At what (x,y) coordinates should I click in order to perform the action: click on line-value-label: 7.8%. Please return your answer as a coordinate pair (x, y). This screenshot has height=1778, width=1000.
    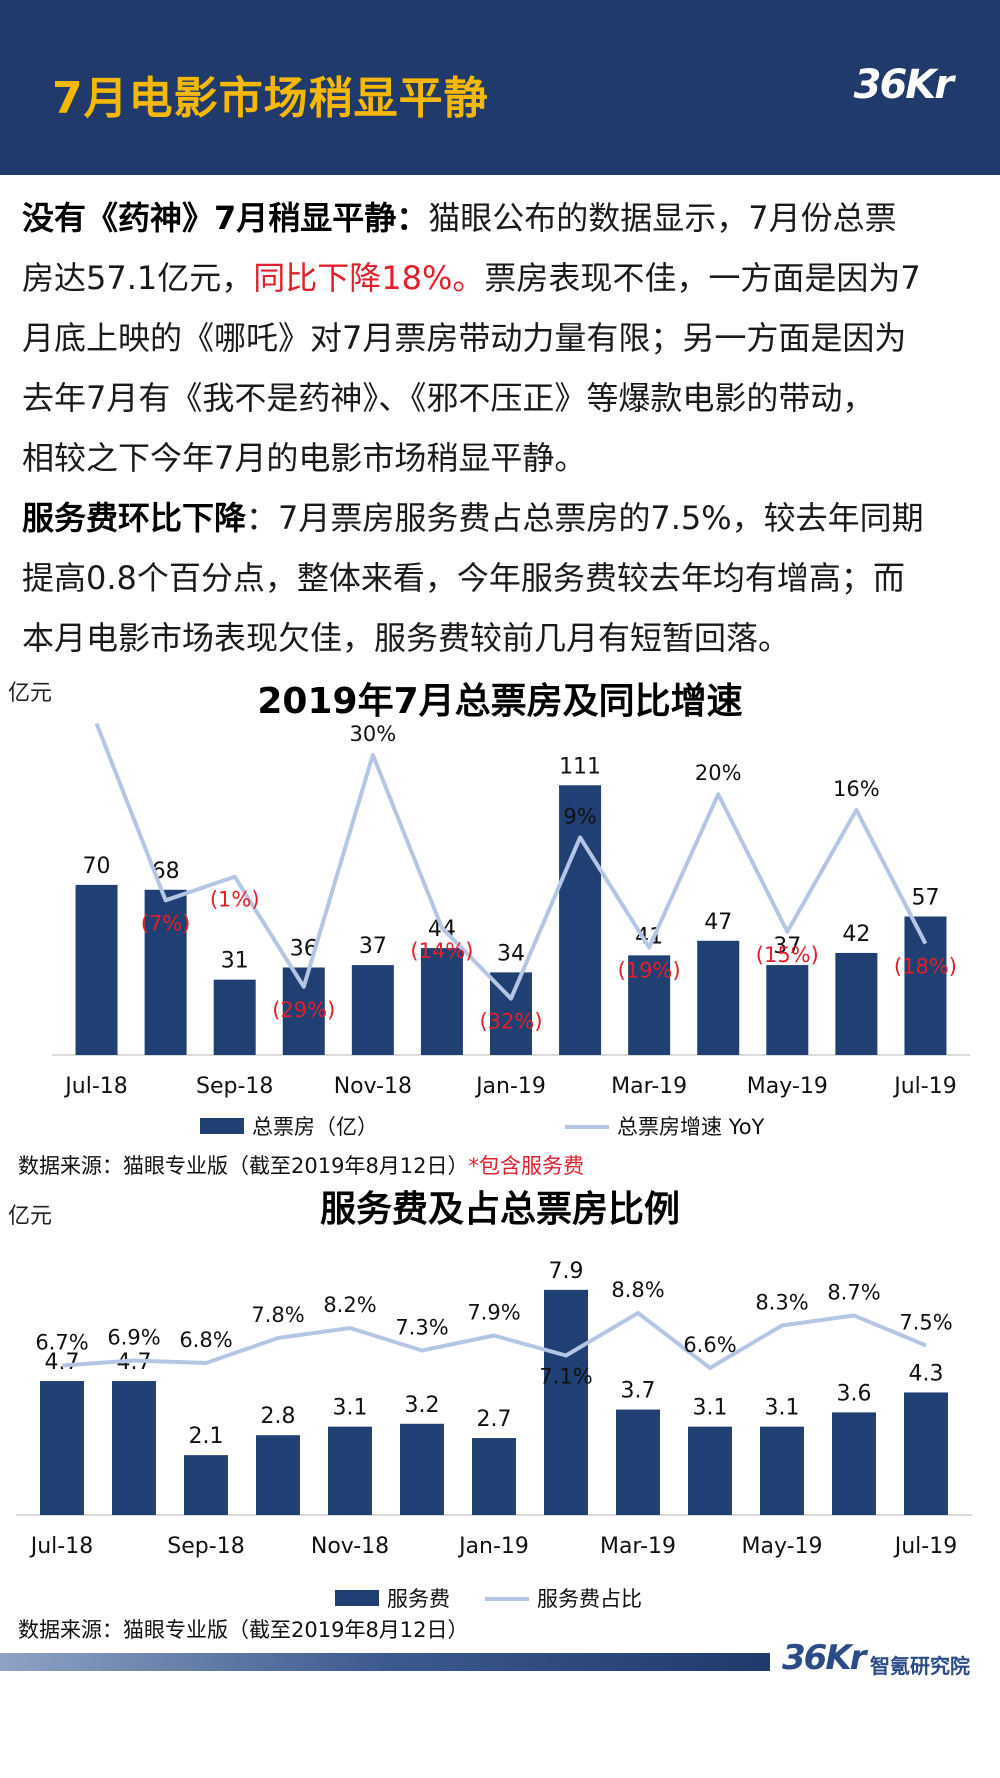
    Looking at the image, I should click on (277, 1315).